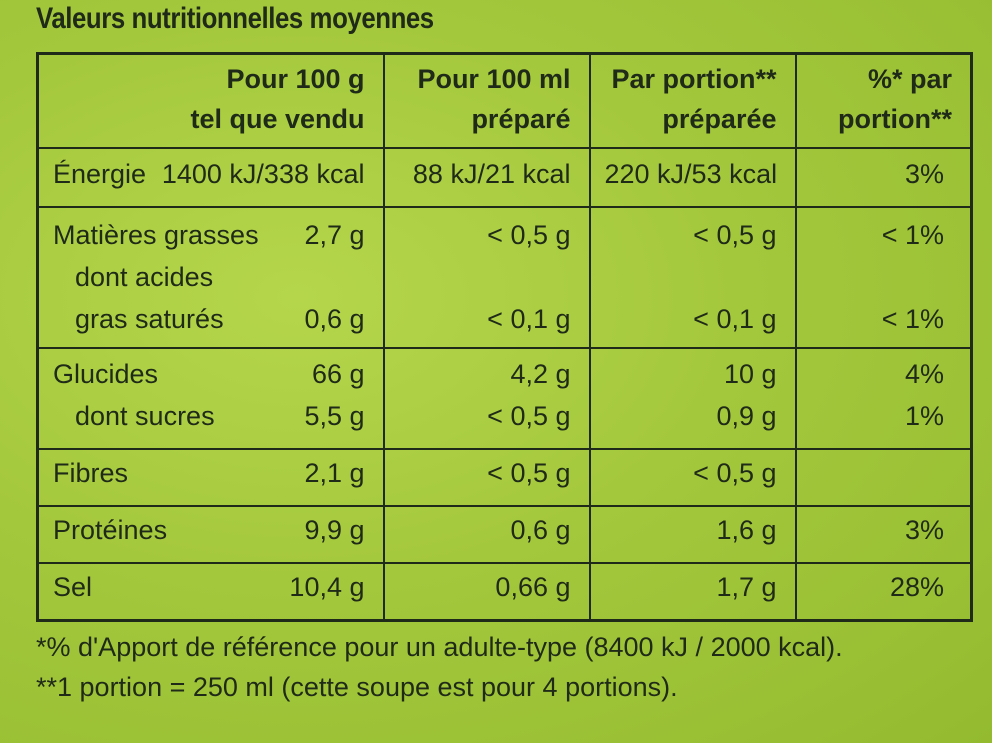 The width and height of the screenshot is (992, 743). What do you see at coordinates (540, 374) in the screenshot?
I see `carbs-per-100ml: 4,2 g` at bounding box center [540, 374].